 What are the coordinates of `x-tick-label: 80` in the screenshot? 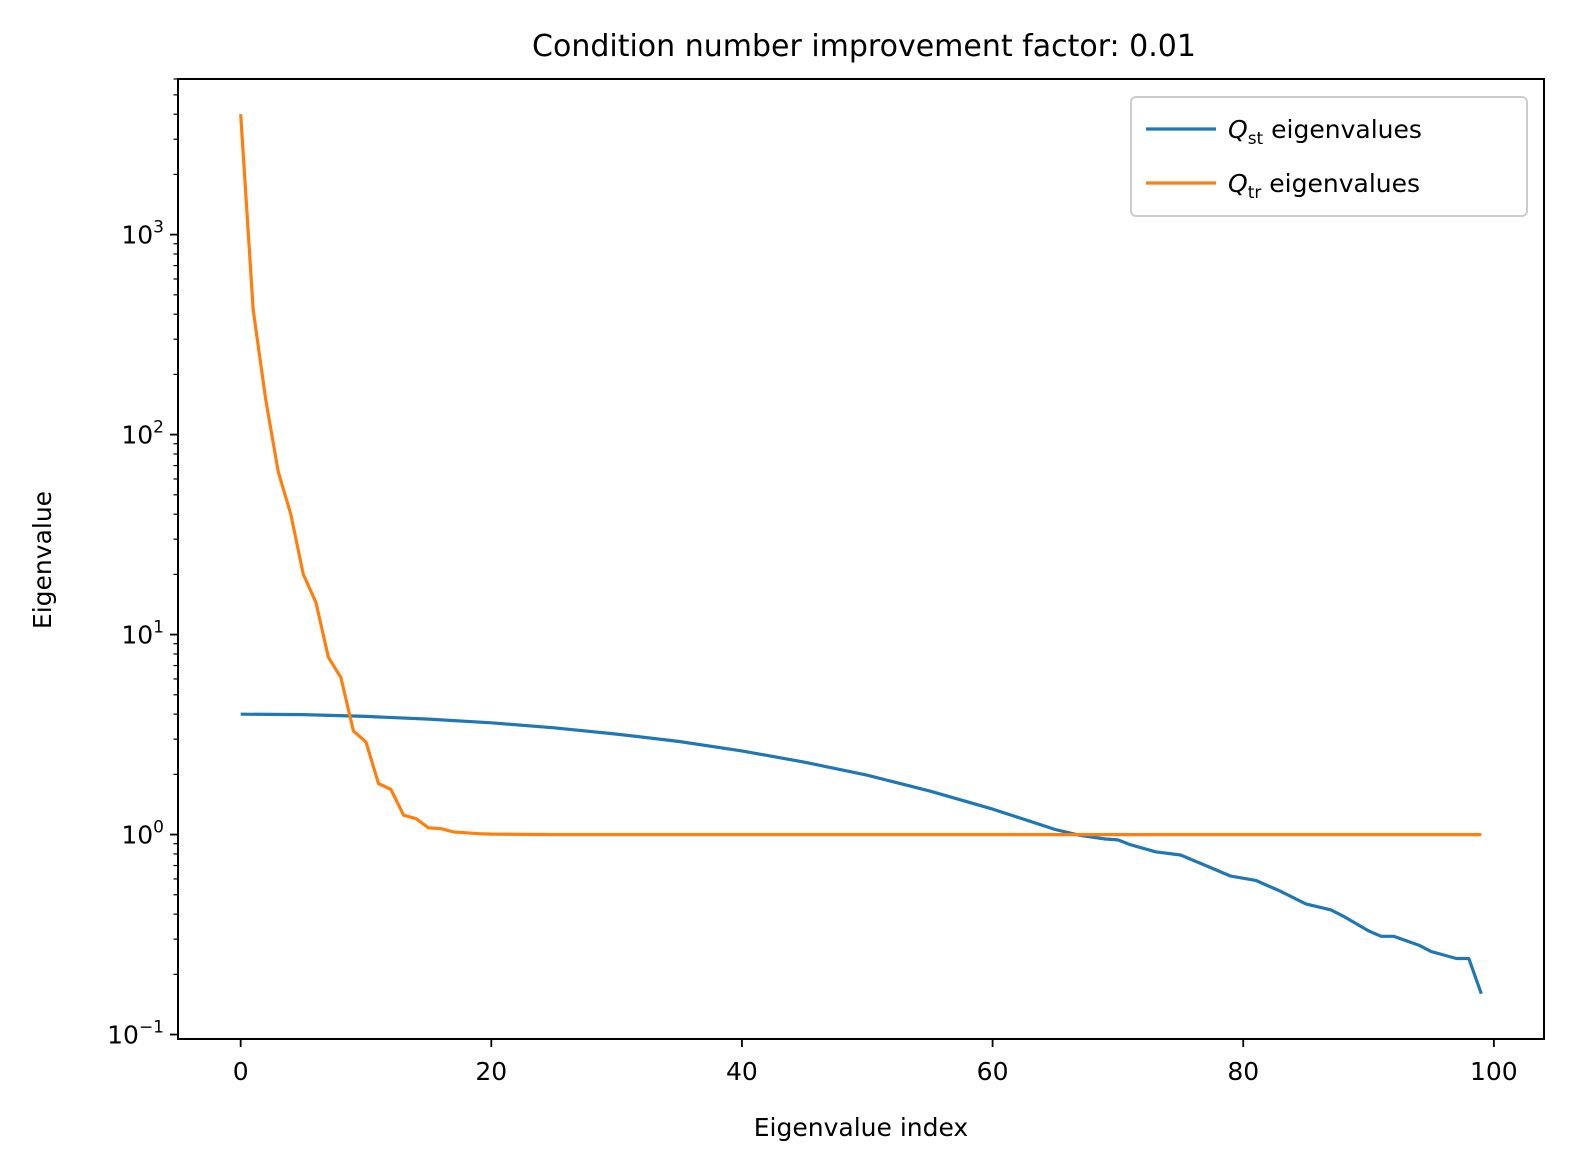 It's located at (1243, 1071).